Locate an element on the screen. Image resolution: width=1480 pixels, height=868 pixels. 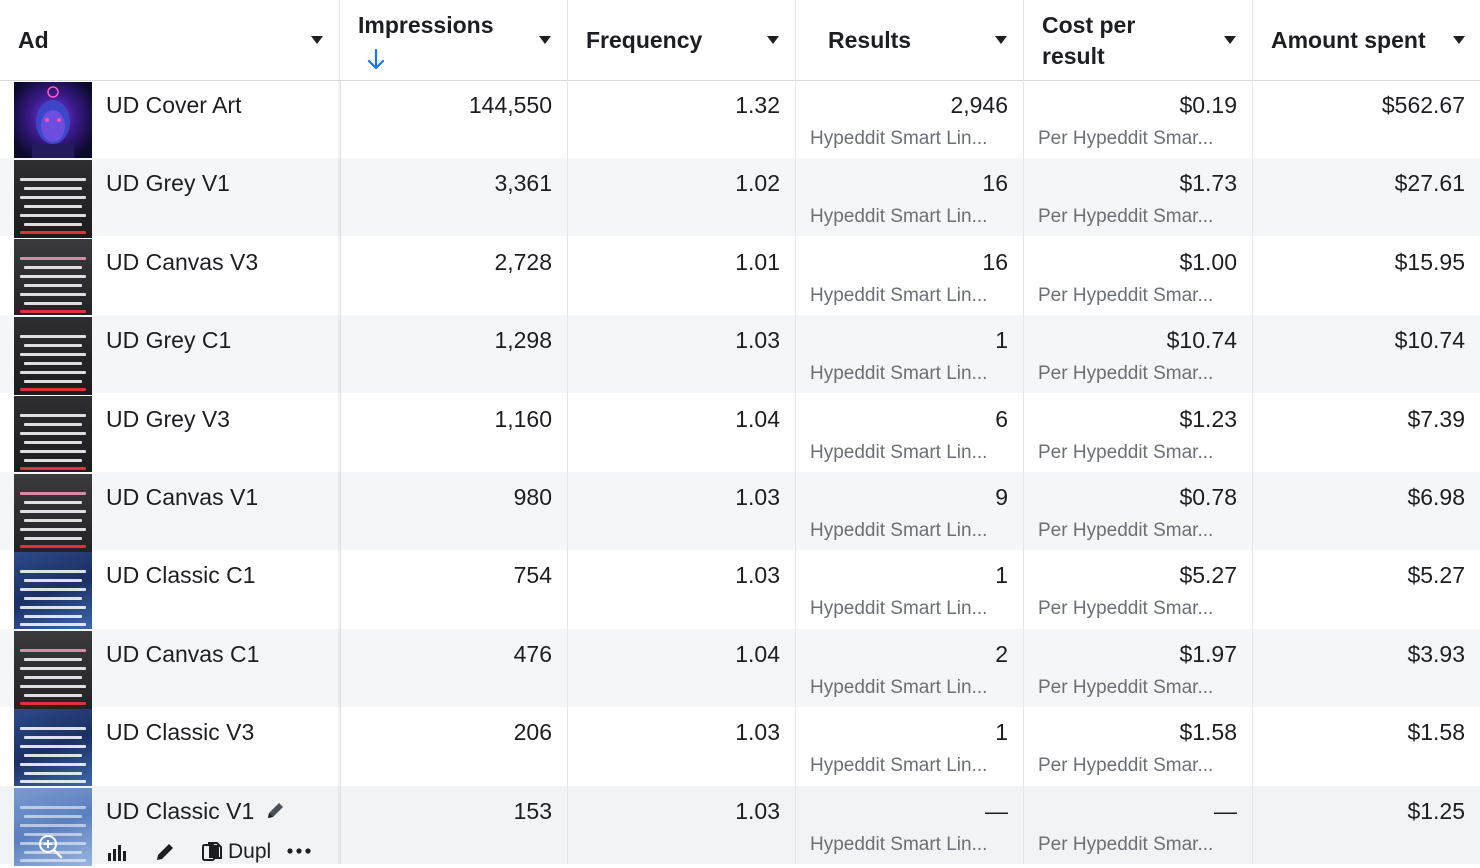
impressions-value: 476 is located at coordinates (532, 653).